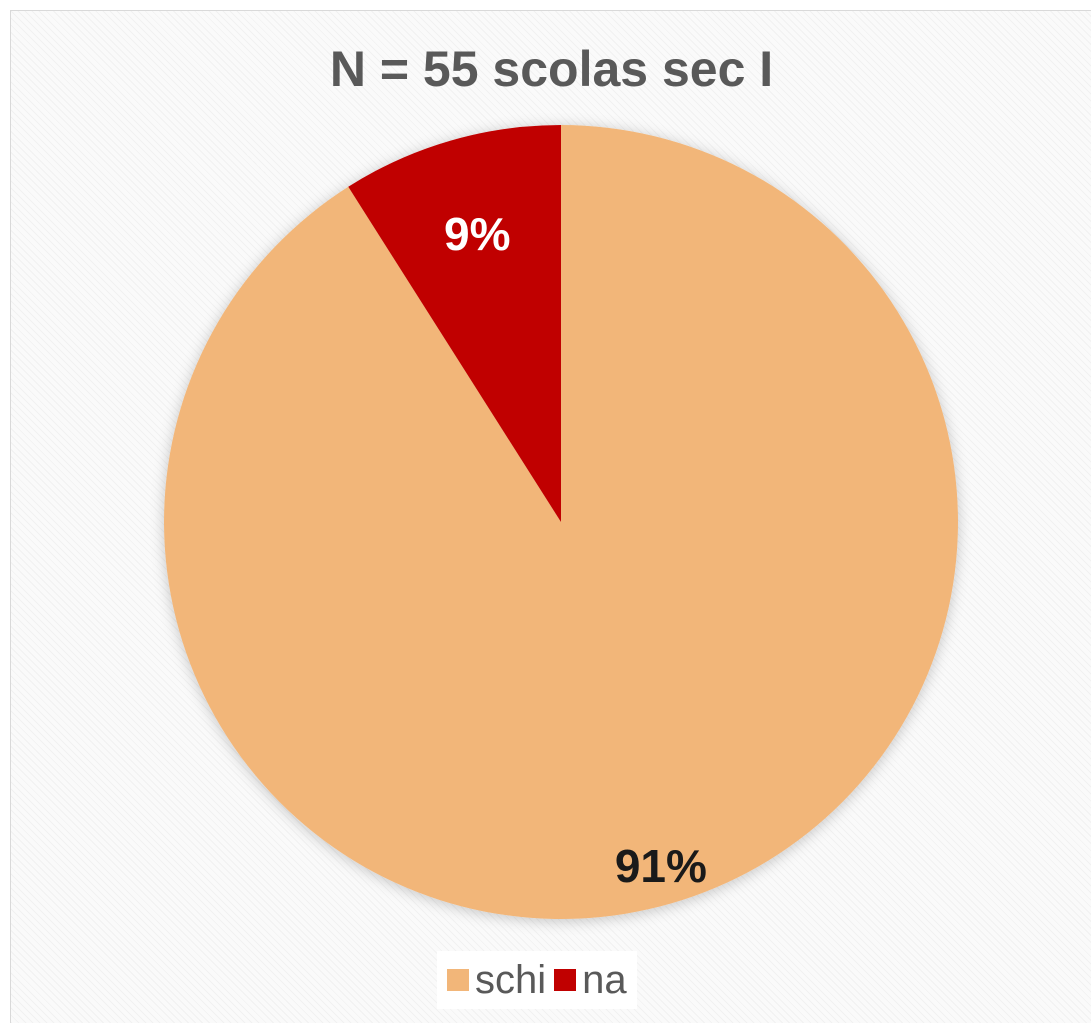 Image resolution: width=1091 pixels, height=1024 pixels. I want to click on legend-swatch-schi, so click(458, 980).